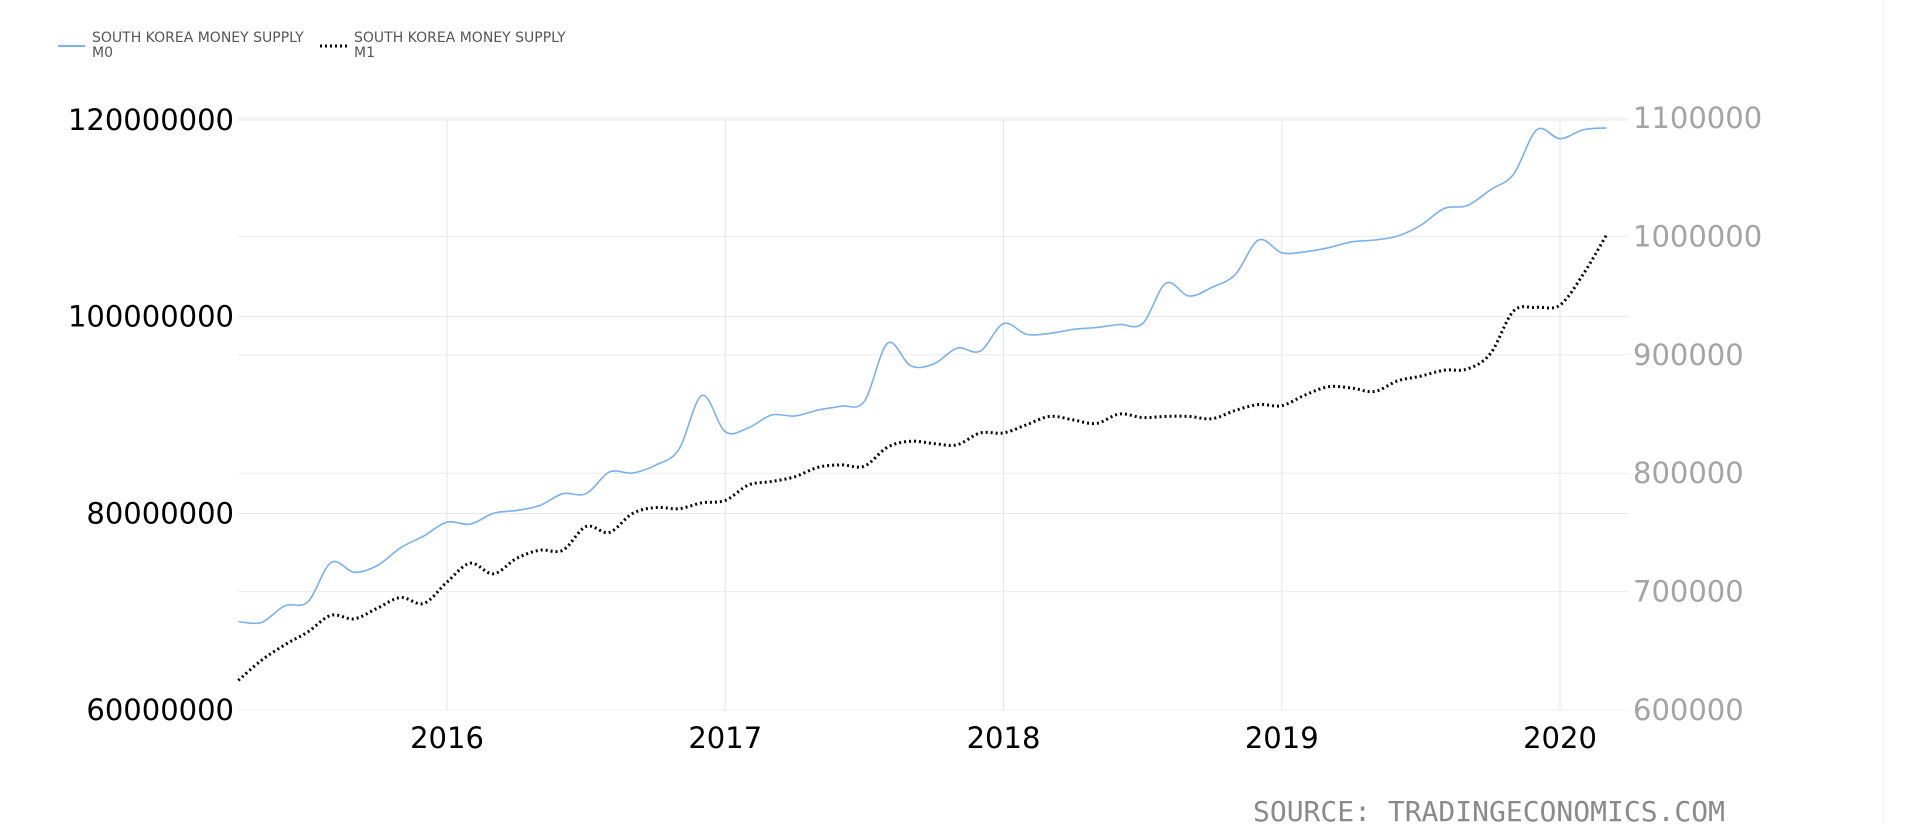 The image size is (1914, 824). Describe the element at coordinates (102, 53) in the screenshot. I see `legend-label-line2: M0` at that location.